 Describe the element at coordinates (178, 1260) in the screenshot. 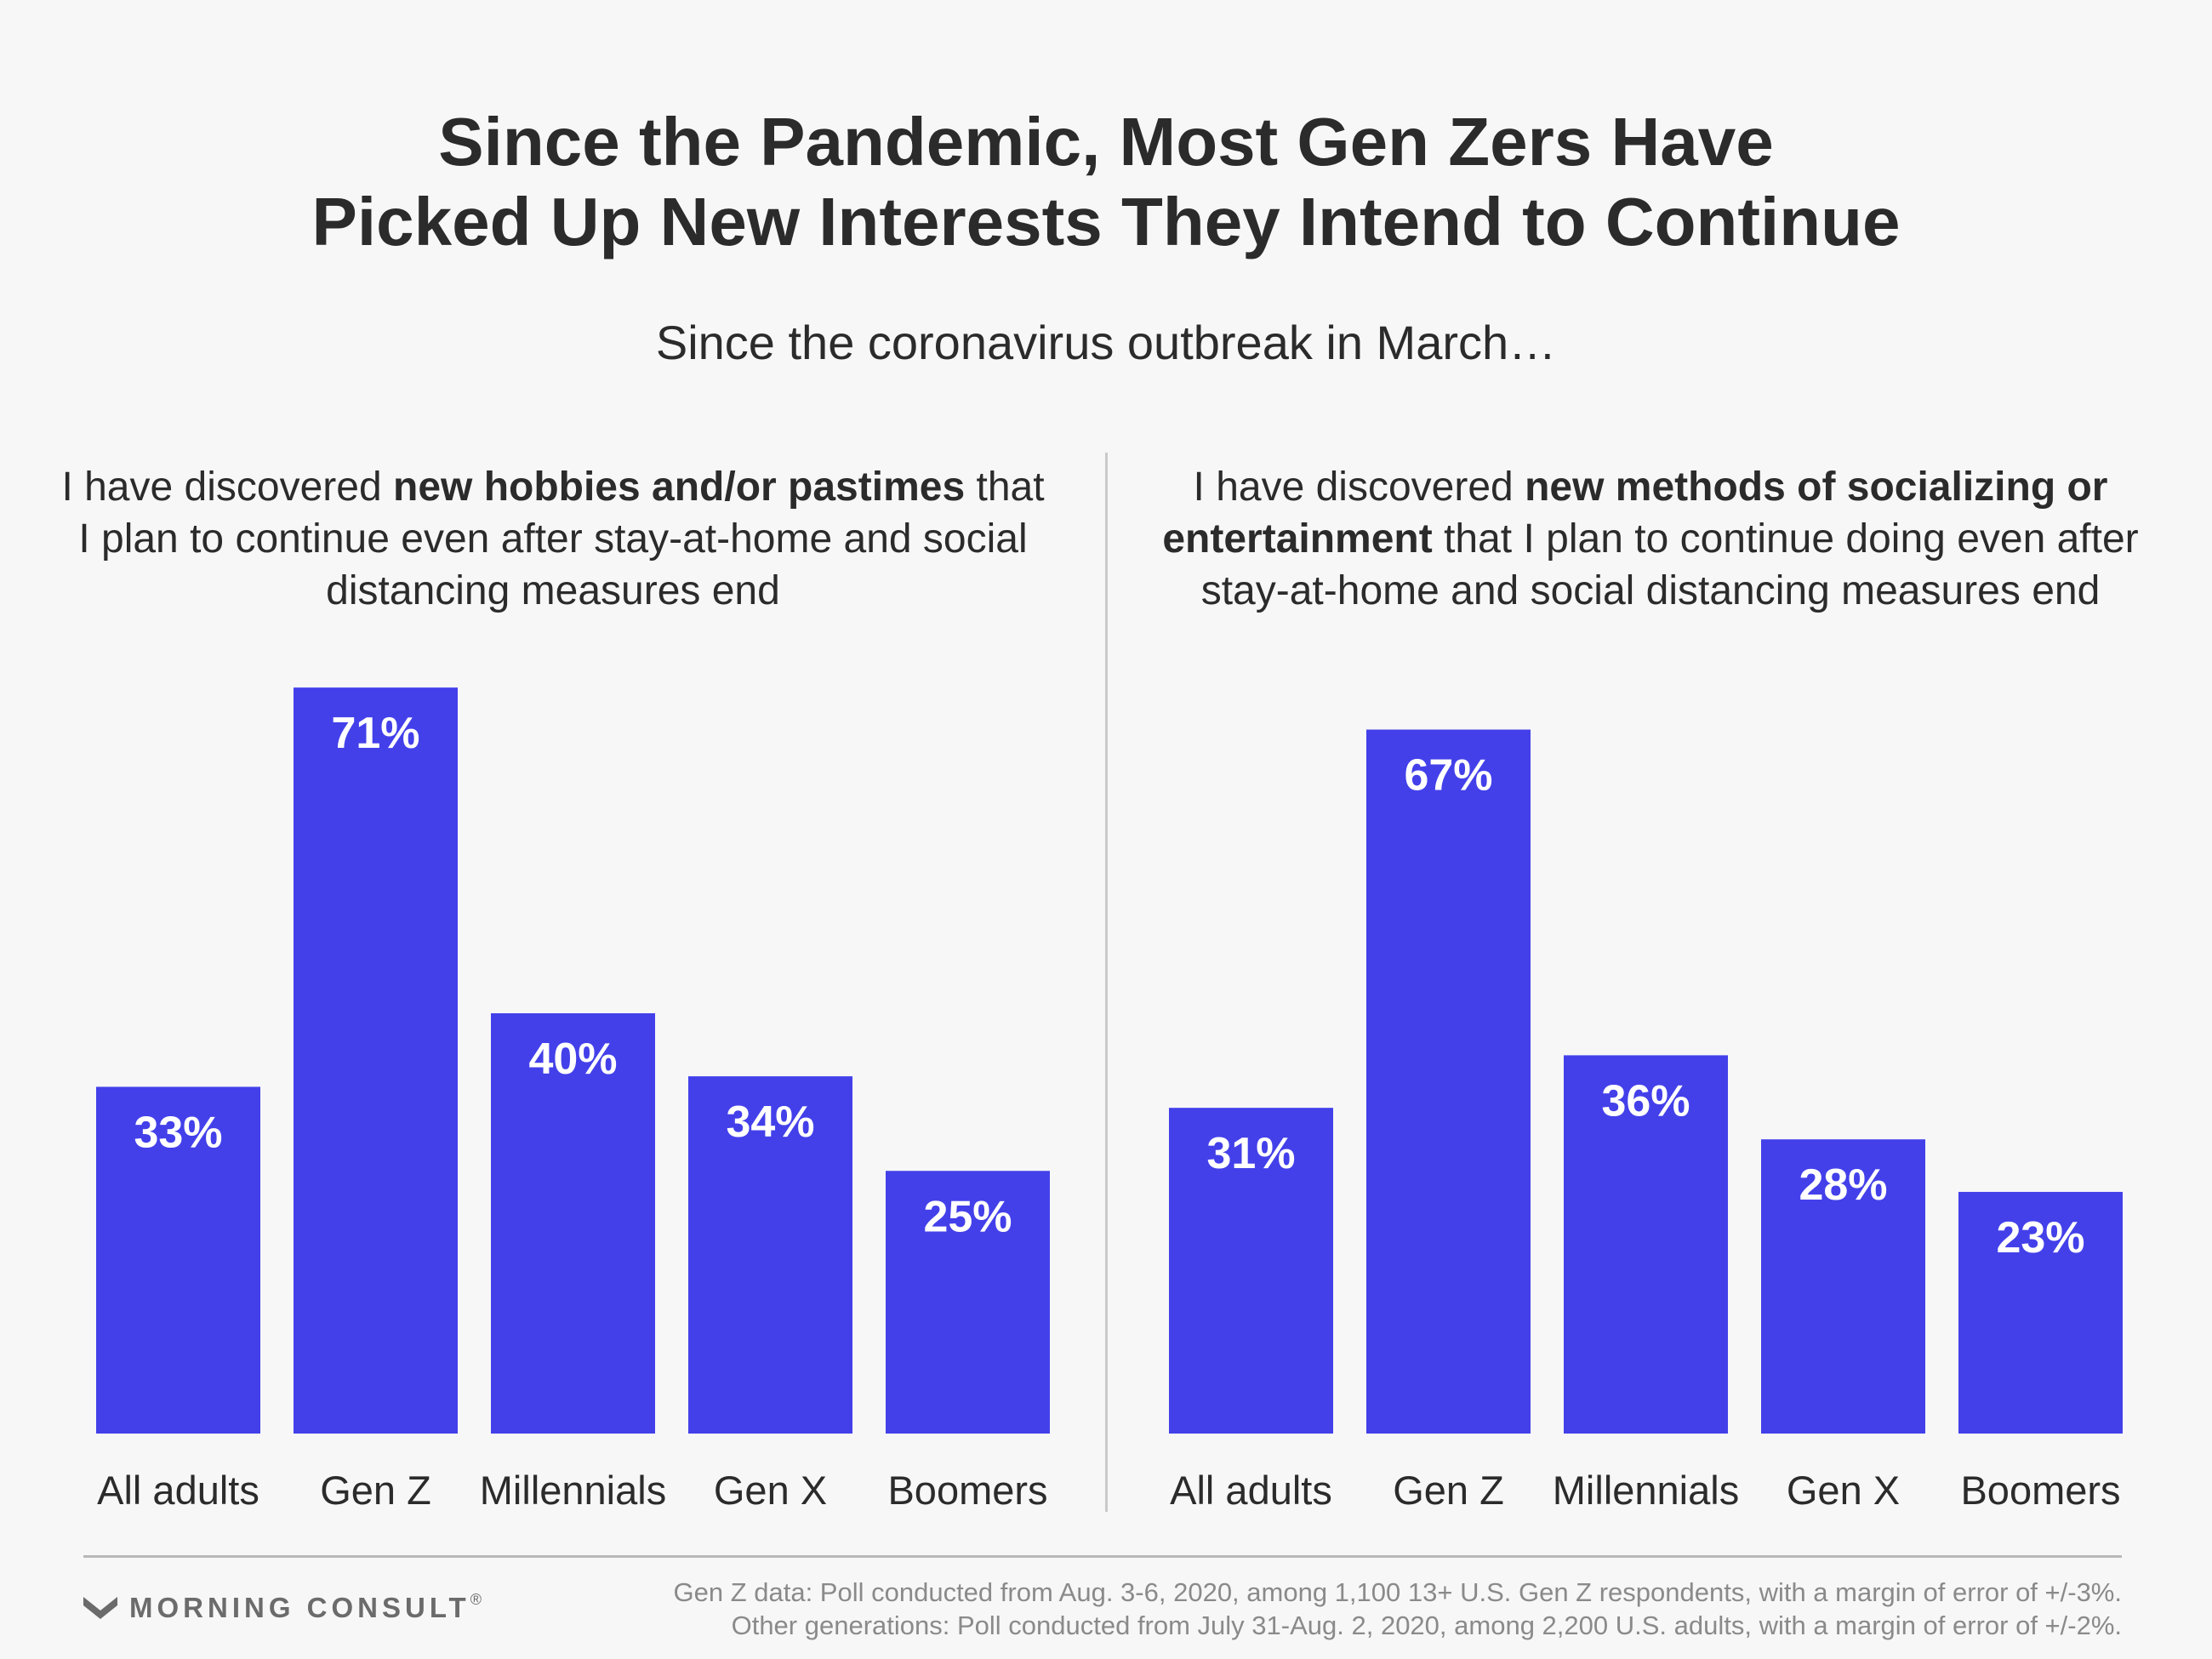

I see `left-bar-all-adults` at that location.